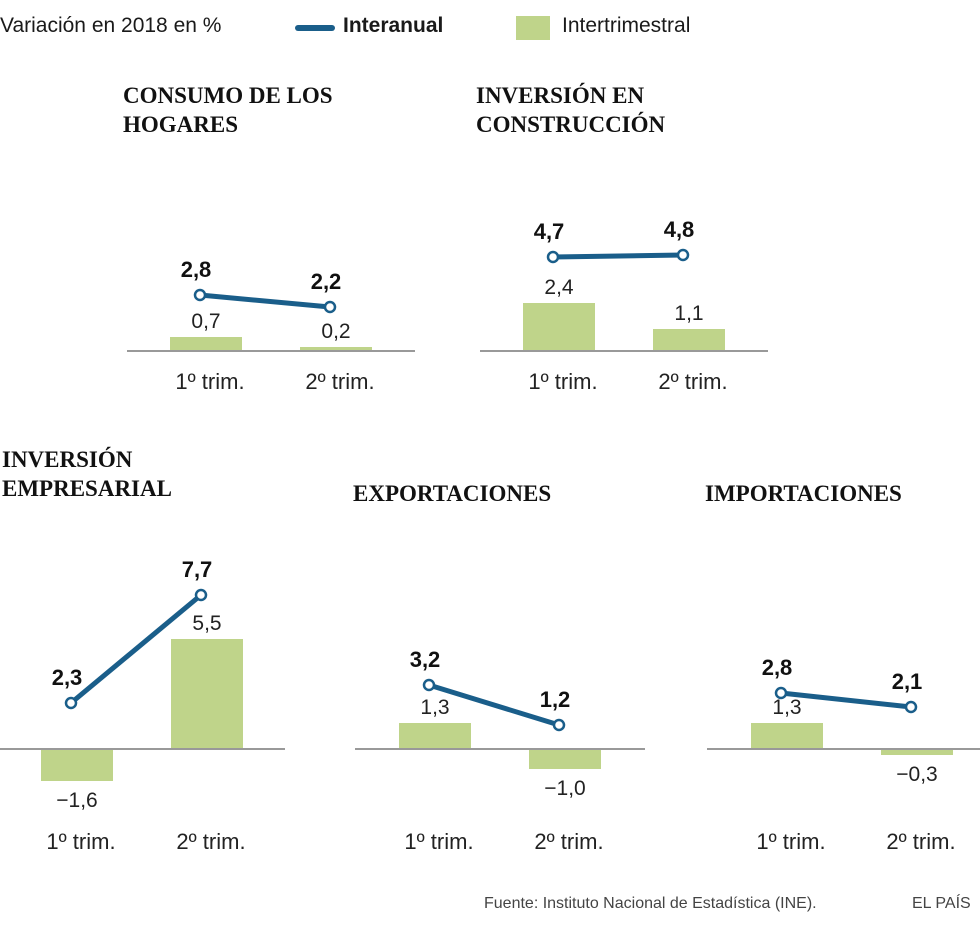 This screenshot has height=940, width=980. What do you see at coordinates (692, 381) in the screenshot?
I see `category-label-2-2: 2º trim.` at bounding box center [692, 381].